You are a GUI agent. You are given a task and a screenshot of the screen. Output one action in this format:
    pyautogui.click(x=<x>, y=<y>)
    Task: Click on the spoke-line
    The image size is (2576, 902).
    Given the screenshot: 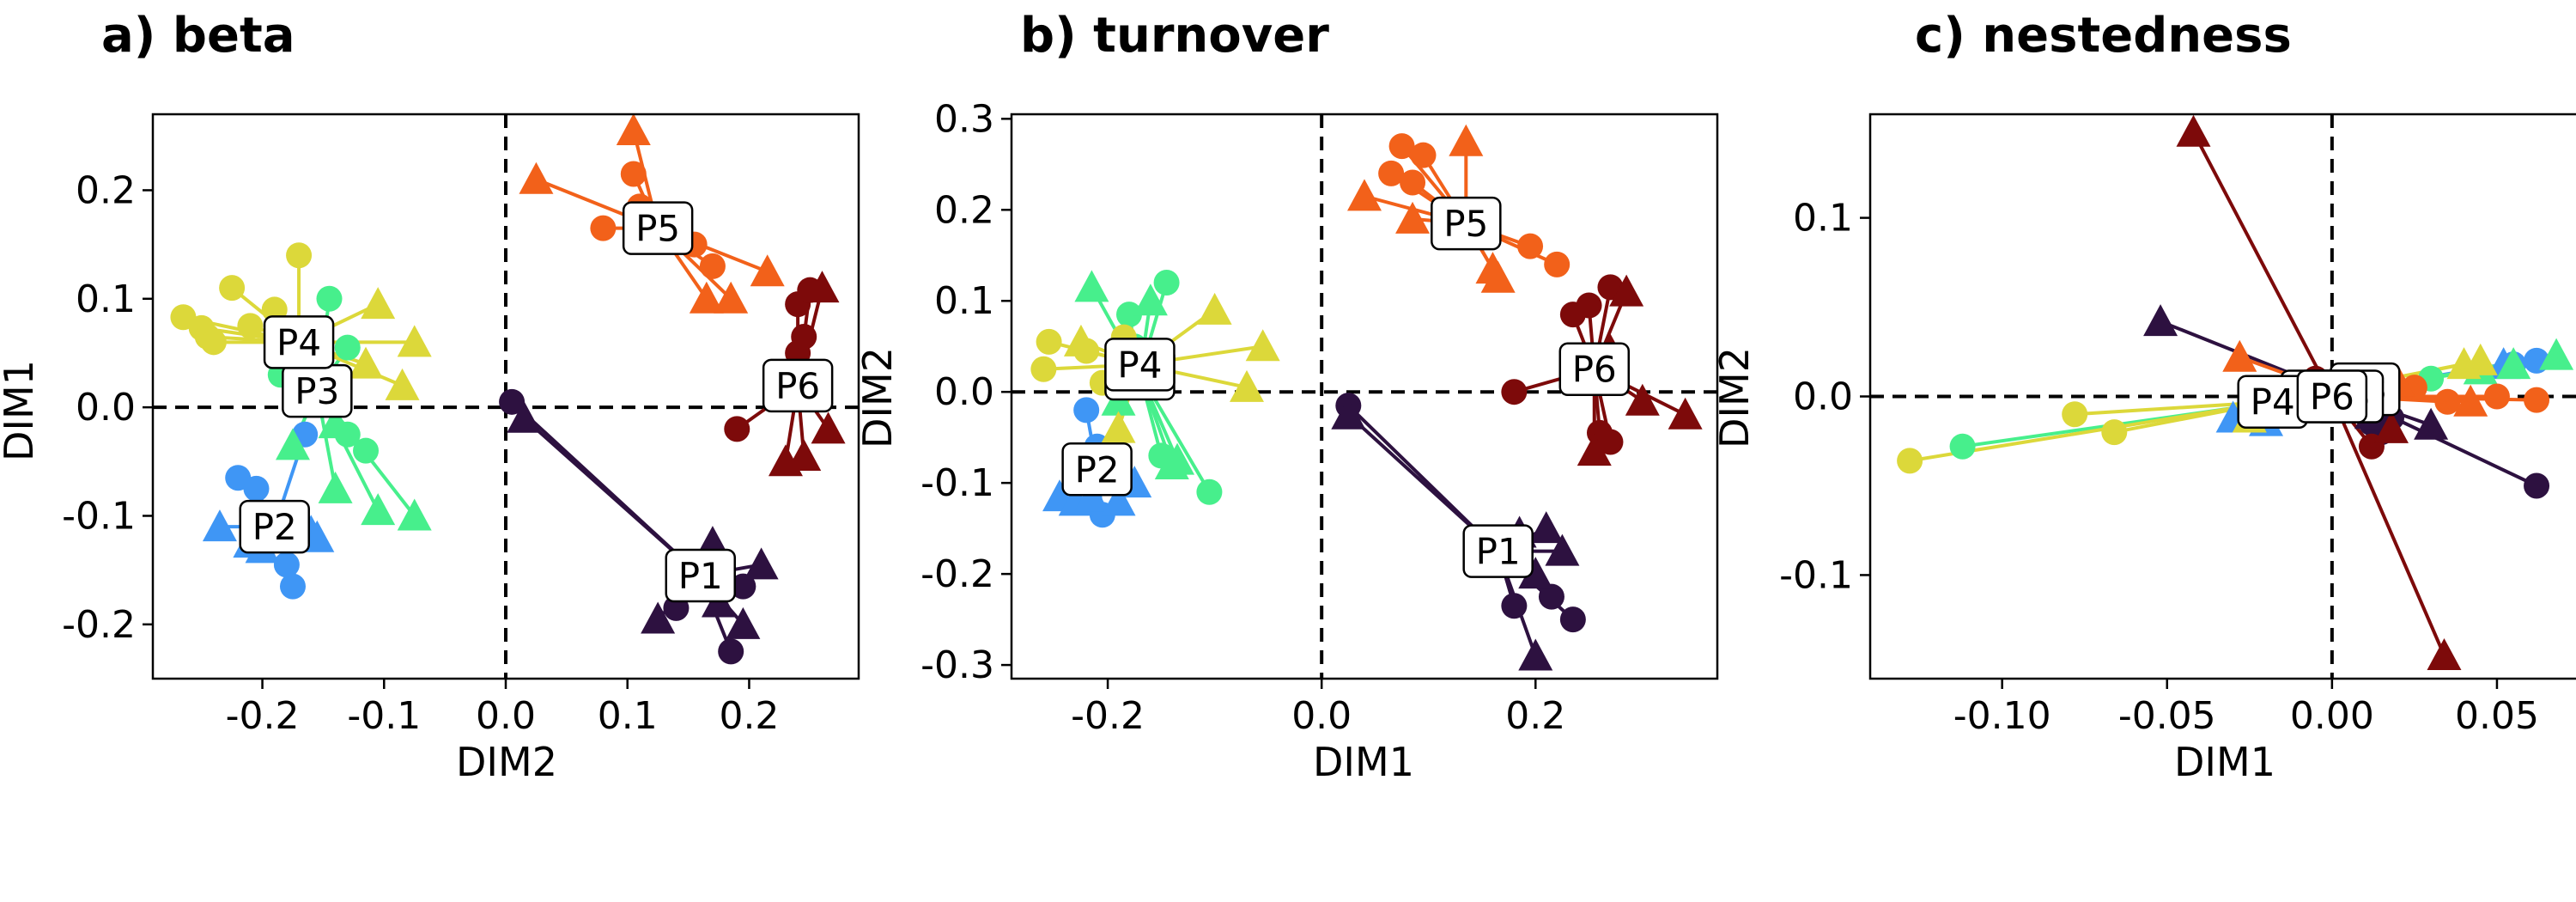 What is the action you would take?
    pyautogui.click(x=2262, y=264)
    